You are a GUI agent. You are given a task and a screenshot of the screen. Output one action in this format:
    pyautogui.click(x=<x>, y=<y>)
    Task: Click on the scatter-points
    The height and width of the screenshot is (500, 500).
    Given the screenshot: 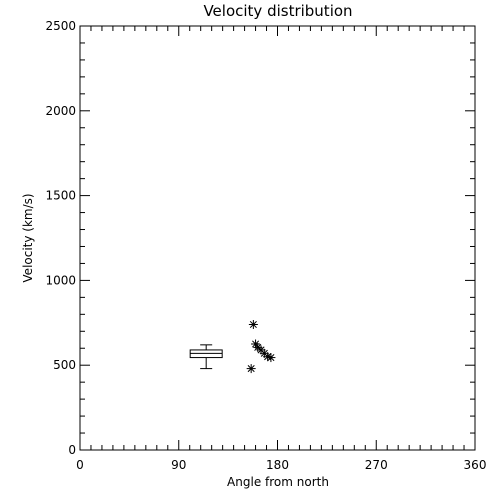 What is the action you would take?
    pyautogui.click(x=261, y=346)
    